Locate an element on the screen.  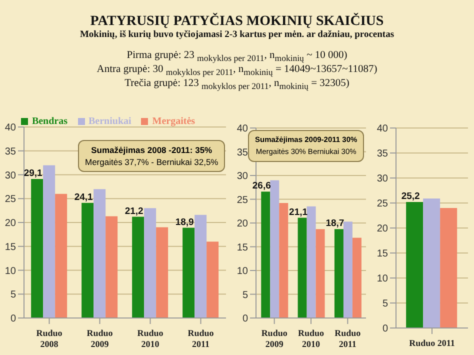
text: Antra grupė: 30 $_{mokyklos per 2011}$, n$_{mokinių}$ = 14049~13657~11087) is located at coordinates (237, 71).